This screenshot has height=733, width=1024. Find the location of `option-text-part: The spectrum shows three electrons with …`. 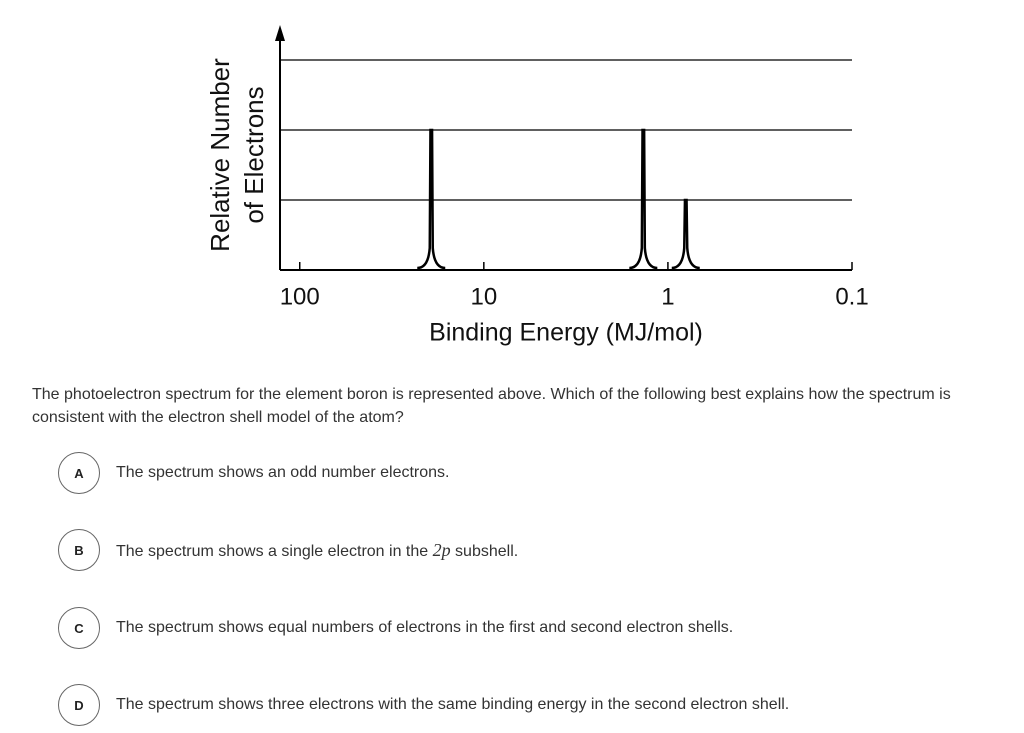

option-text-part: The spectrum shows three electrons with … is located at coordinates (453, 704).